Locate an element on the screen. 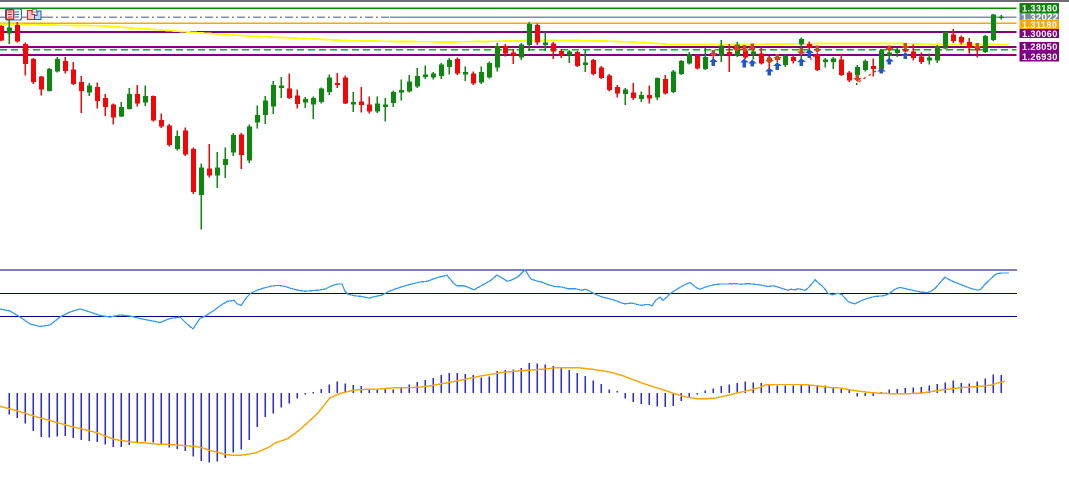 The height and width of the screenshot is (493, 1069). svg-text: 1.30060 is located at coordinates (1040, 34).